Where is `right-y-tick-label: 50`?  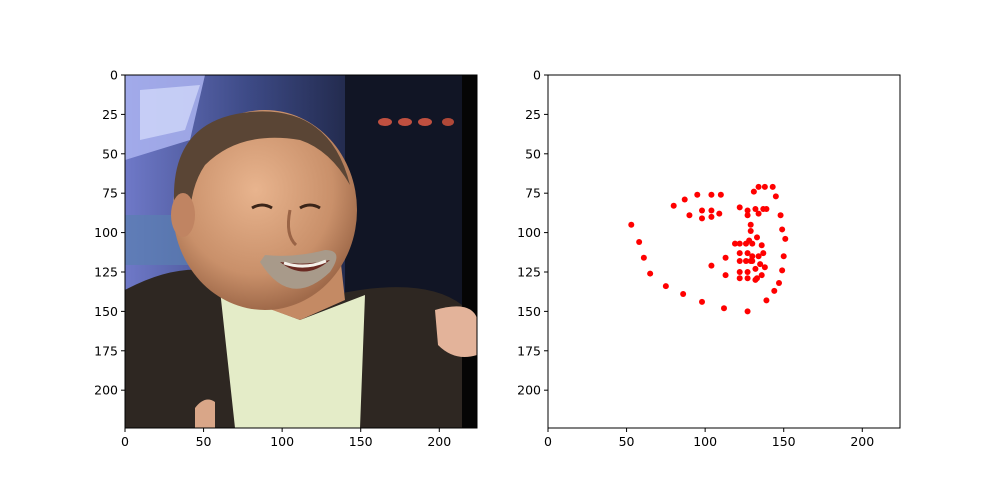
right-y-tick-label: 50 is located at coordinates (533, 153).